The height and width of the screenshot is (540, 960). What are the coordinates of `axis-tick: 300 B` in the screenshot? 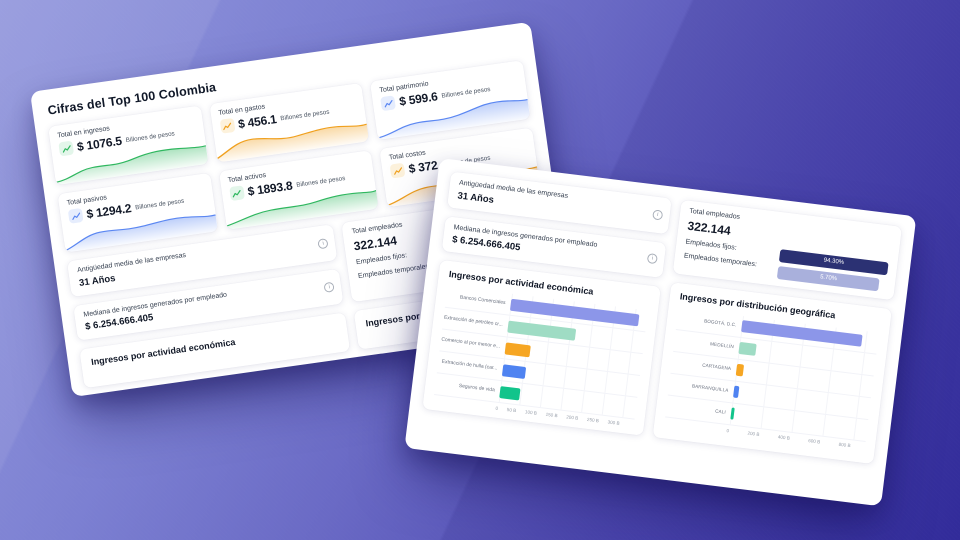 It's located at (613, 422).